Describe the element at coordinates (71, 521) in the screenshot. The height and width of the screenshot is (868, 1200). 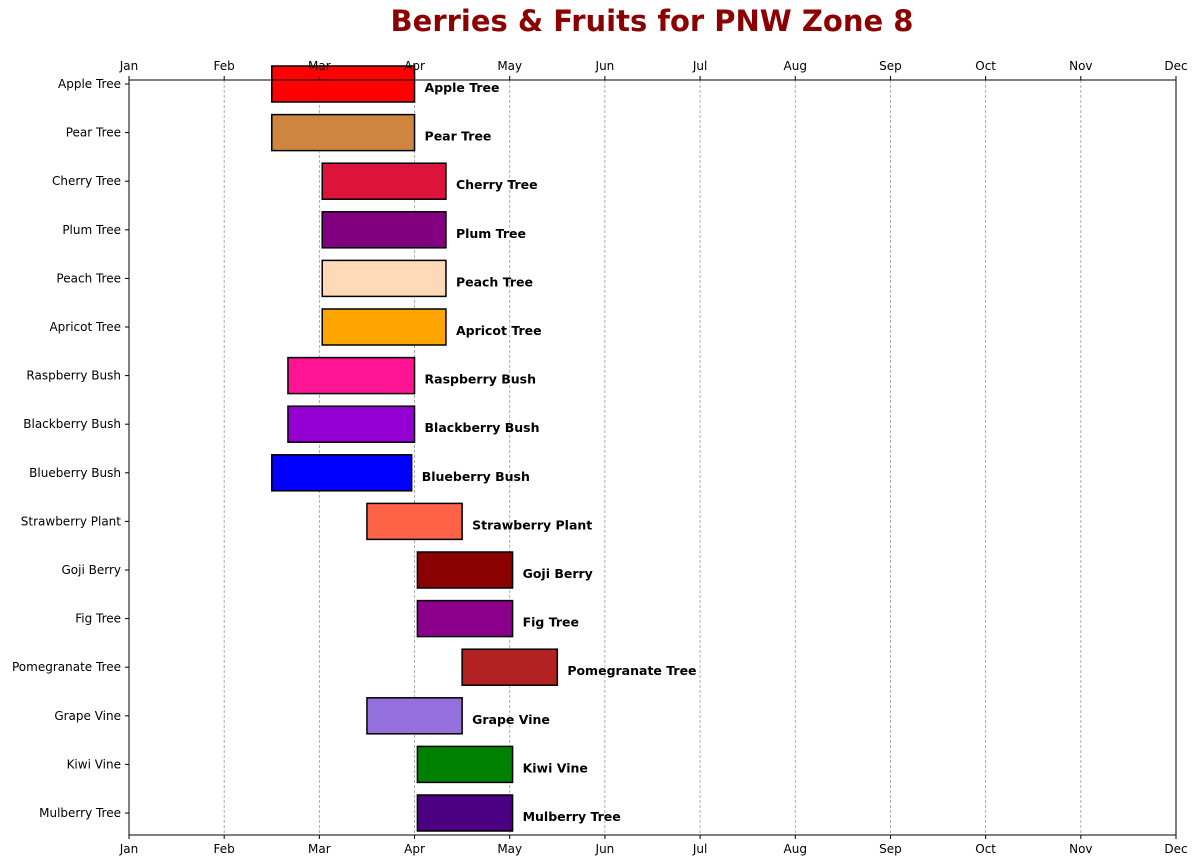
I see `y-tick-label: Strawberry Plant` at that location.